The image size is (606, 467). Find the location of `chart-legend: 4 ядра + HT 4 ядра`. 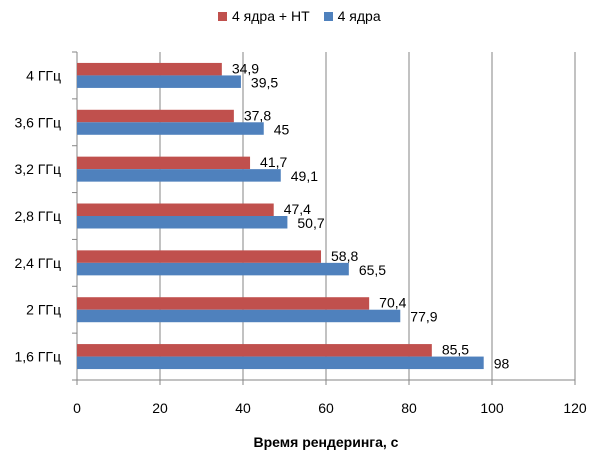

chart-legend: 4 ядра + HT 4 ядра is located at coordinates (306, 16).